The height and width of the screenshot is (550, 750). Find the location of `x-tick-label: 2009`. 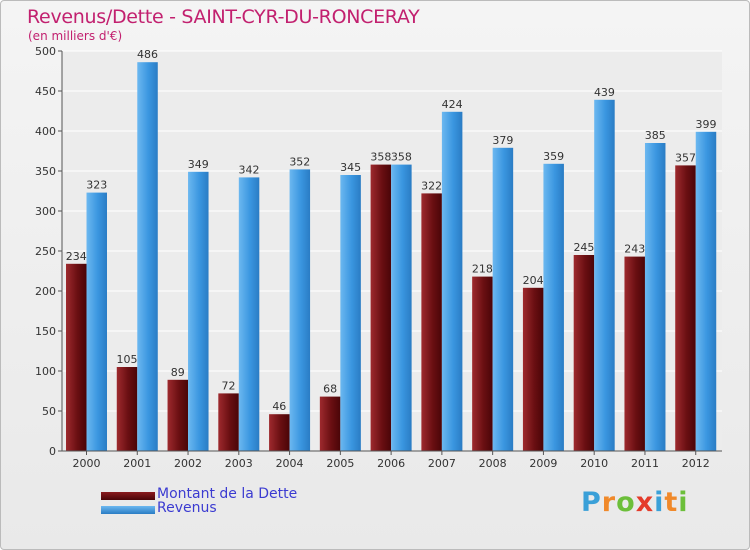

x-tick-label: 2009 is located at coordinates (543, 463).